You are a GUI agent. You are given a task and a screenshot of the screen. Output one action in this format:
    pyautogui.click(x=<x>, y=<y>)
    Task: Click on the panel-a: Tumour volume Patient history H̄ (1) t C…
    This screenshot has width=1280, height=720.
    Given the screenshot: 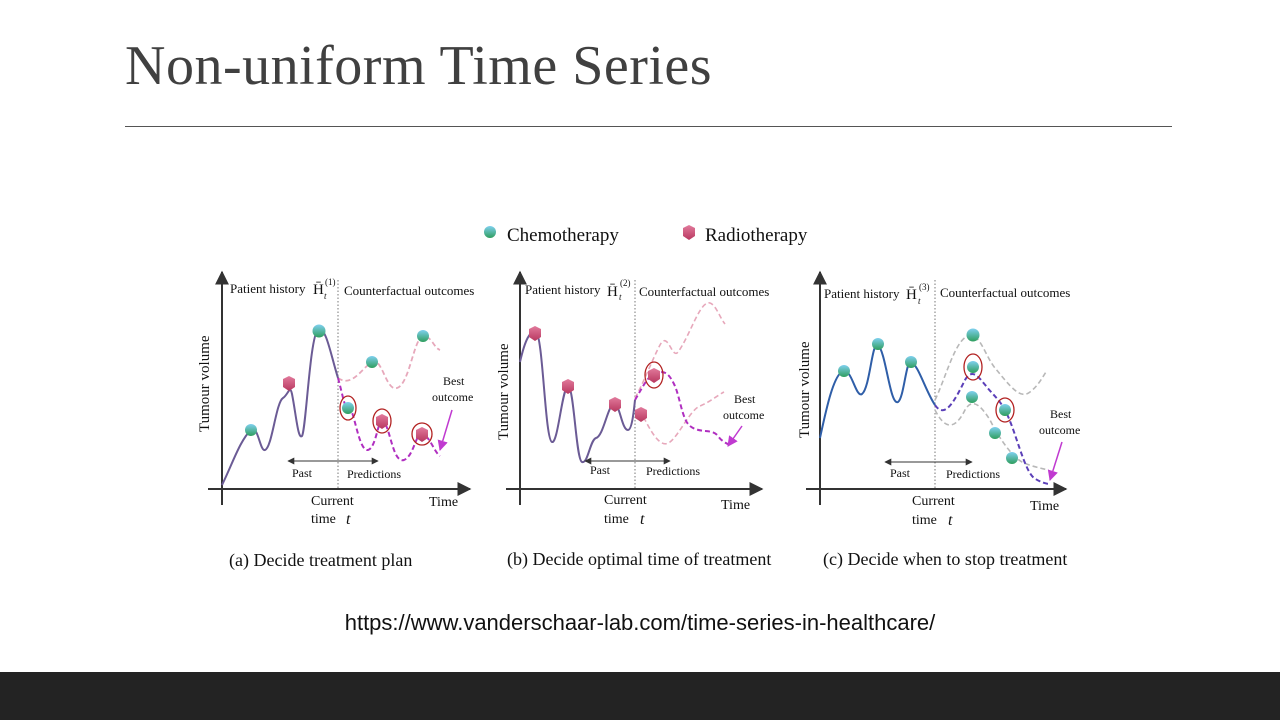 What is the action you would take?
    pyautogui.click(x=335, y=420)
    